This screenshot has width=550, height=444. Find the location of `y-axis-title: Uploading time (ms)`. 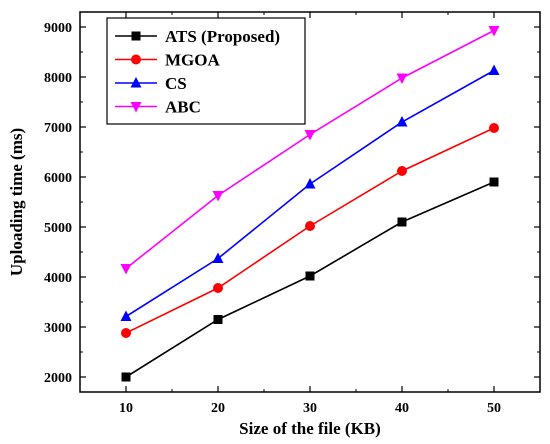

y-axis-title: Uploading time (ms) is located at coordinates (16, 202).